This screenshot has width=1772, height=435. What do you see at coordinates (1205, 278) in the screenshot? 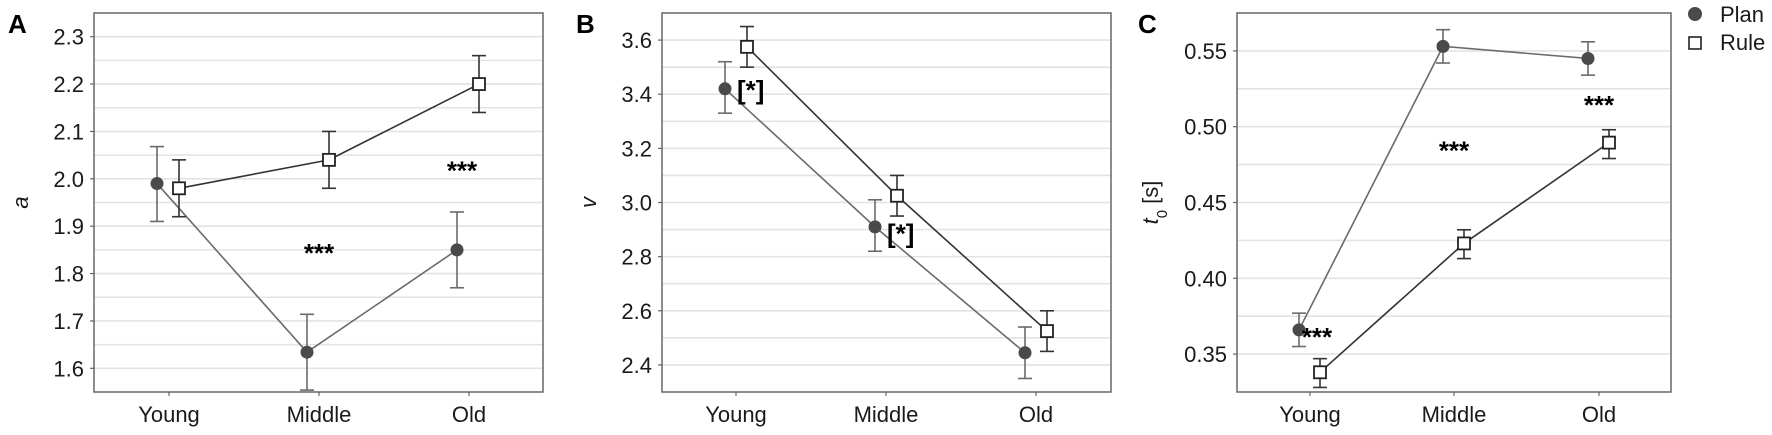
I see `y-tick-label: 0.40` at bounding box center [1205, 278].